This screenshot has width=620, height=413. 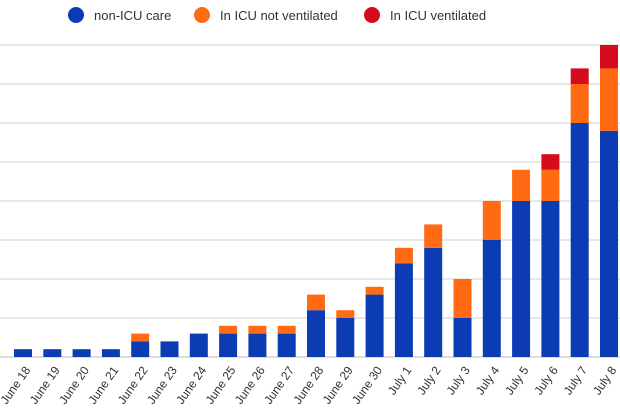 I want to click on legend-item-icu-not-ventilated: In ICU not ventilated, so click(x=266, y=15).